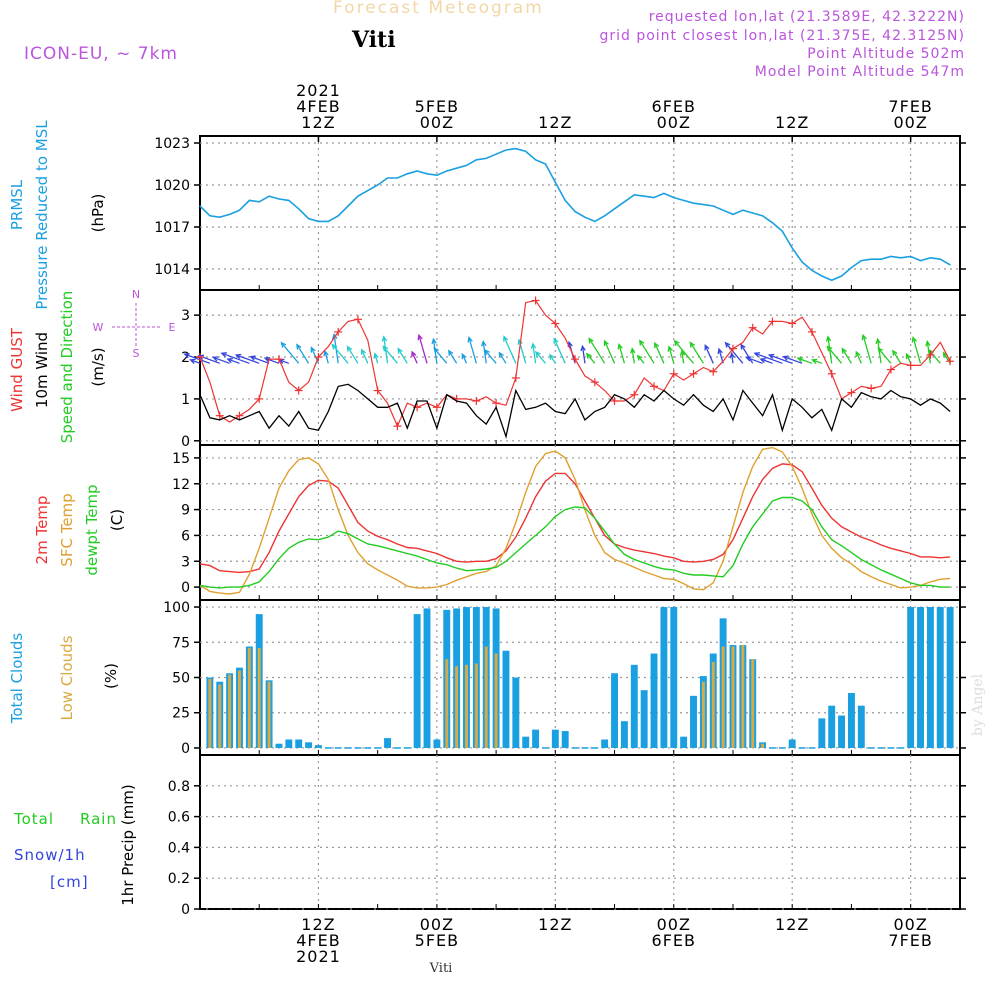 This screenshot has width=1000, height=1000. What do you see at coordinates (185, 511) in the screenshot?
I see `y-tick-label: 9` at bounding box center [185, 511].